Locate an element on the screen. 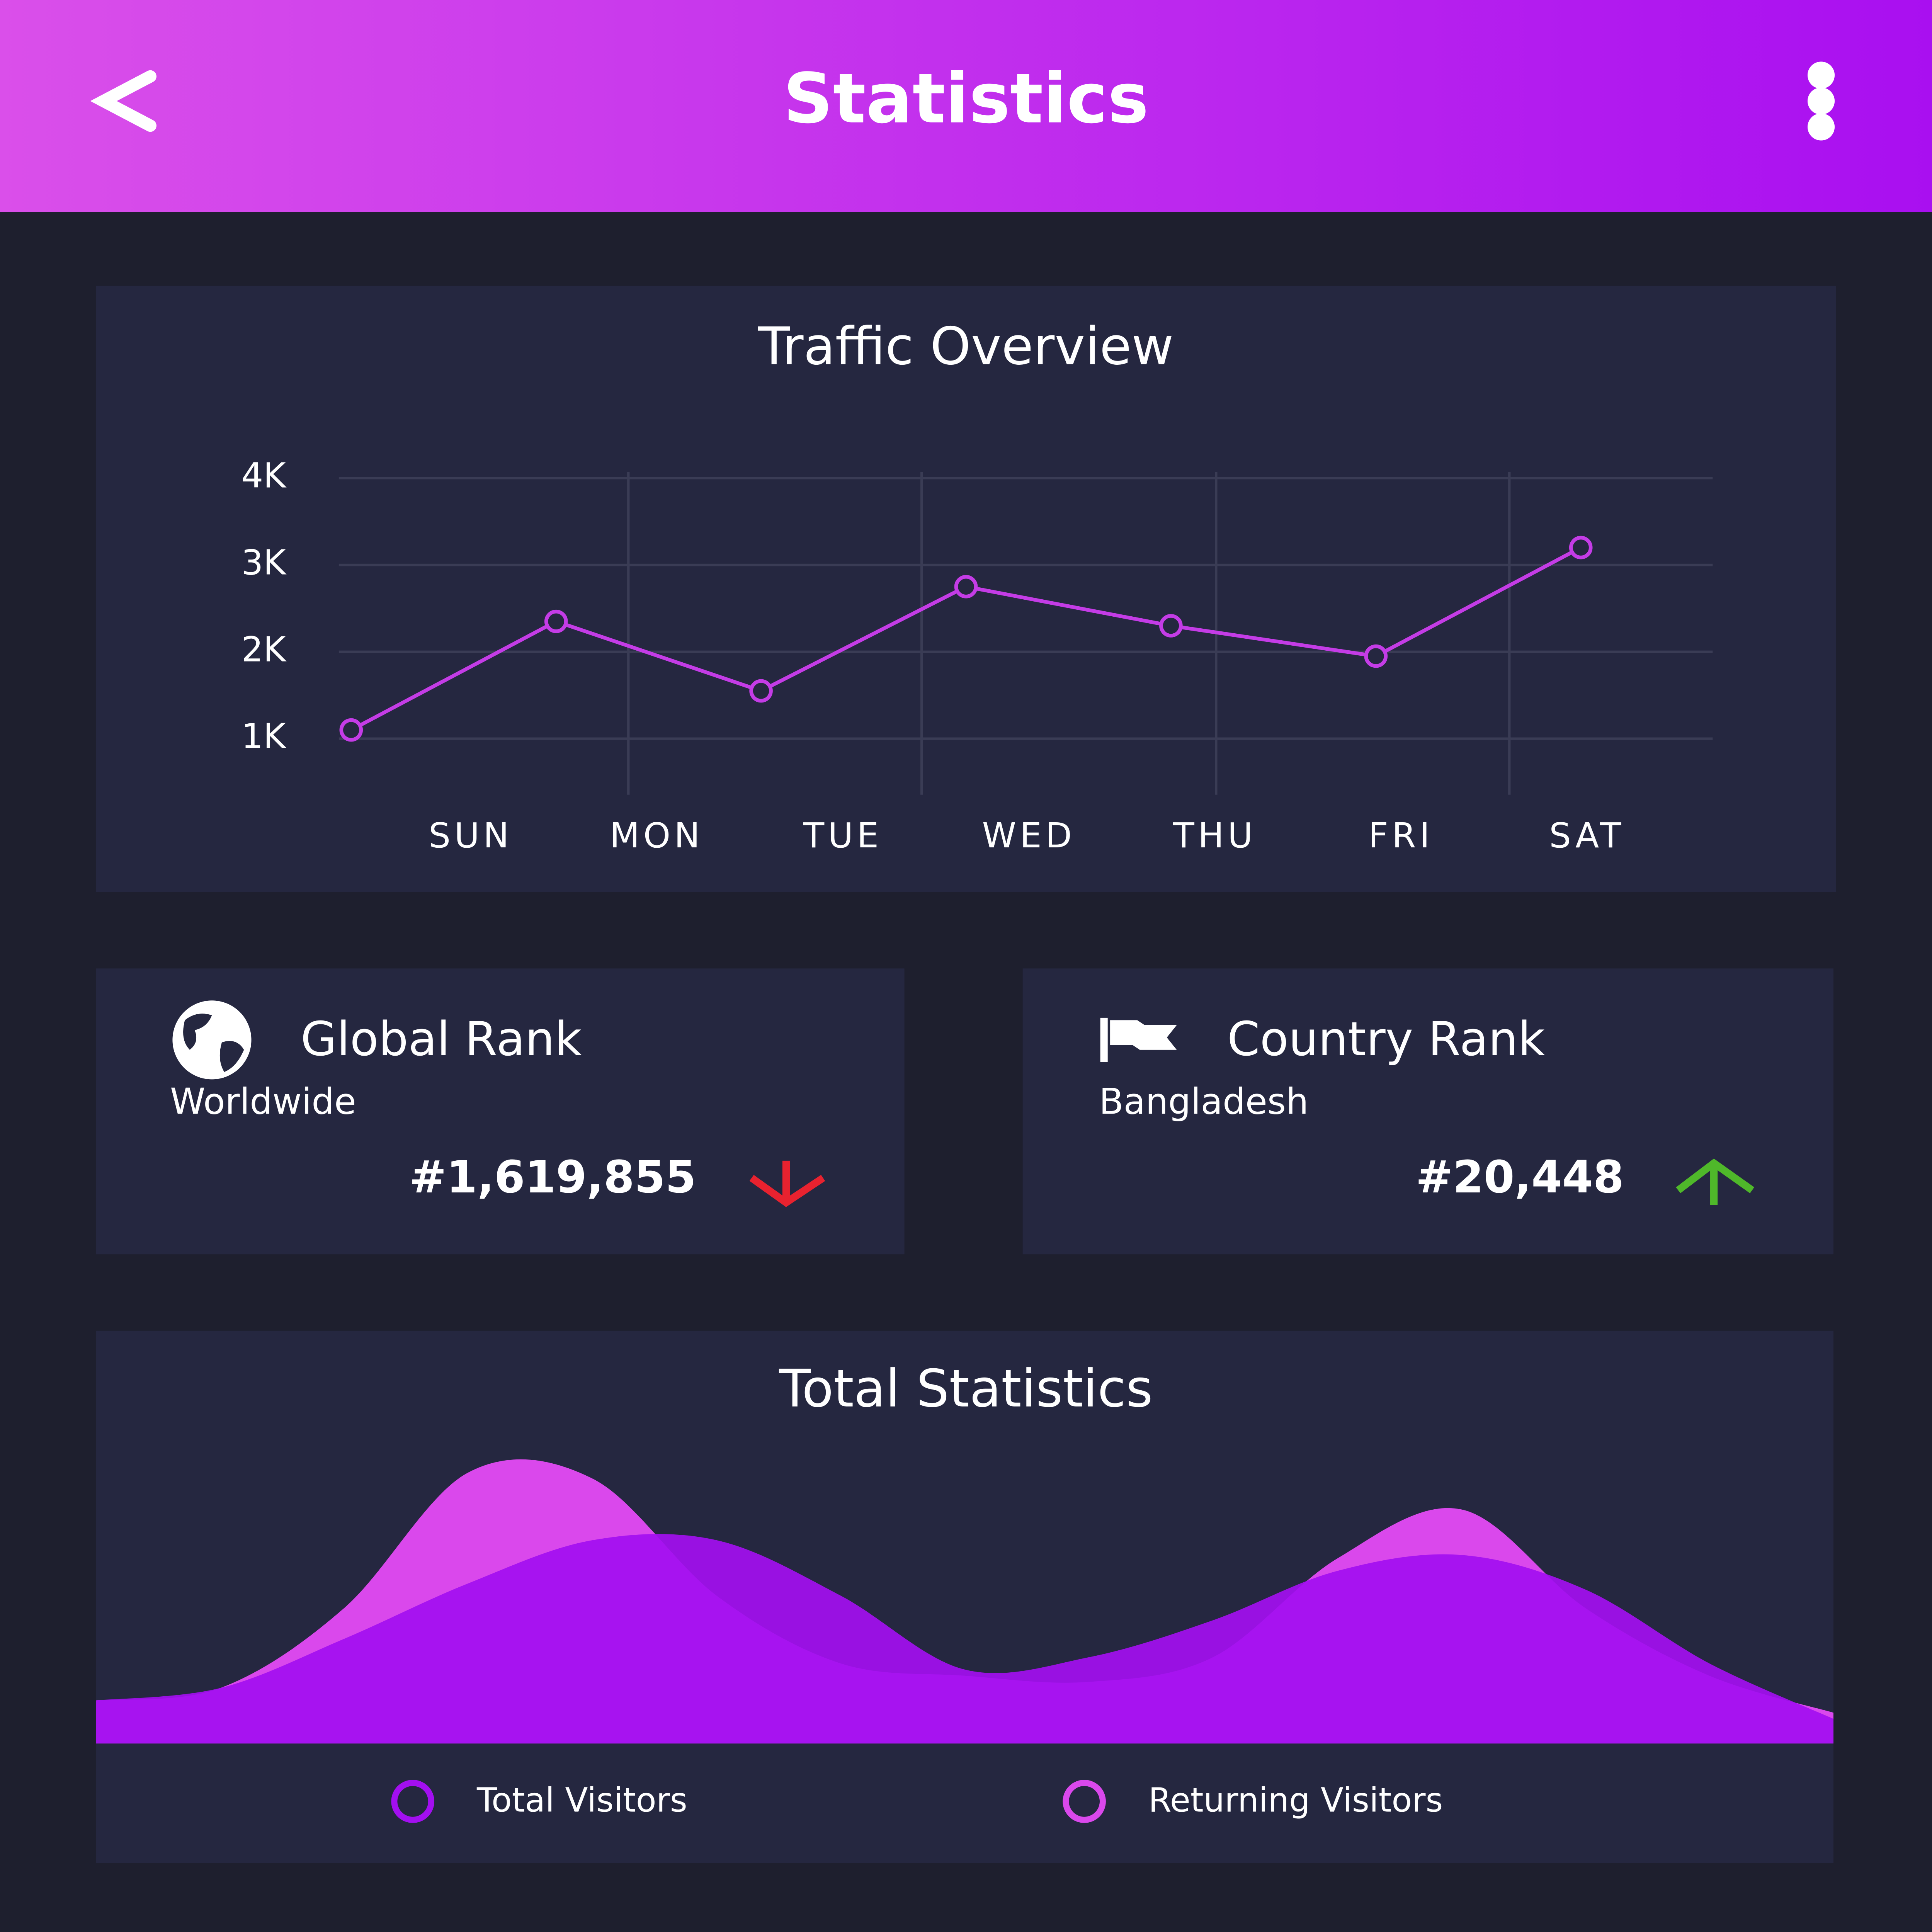 This screenshot has height=1932, width=1932. x-tick-label: SUN is located at coordinates (471, 836).